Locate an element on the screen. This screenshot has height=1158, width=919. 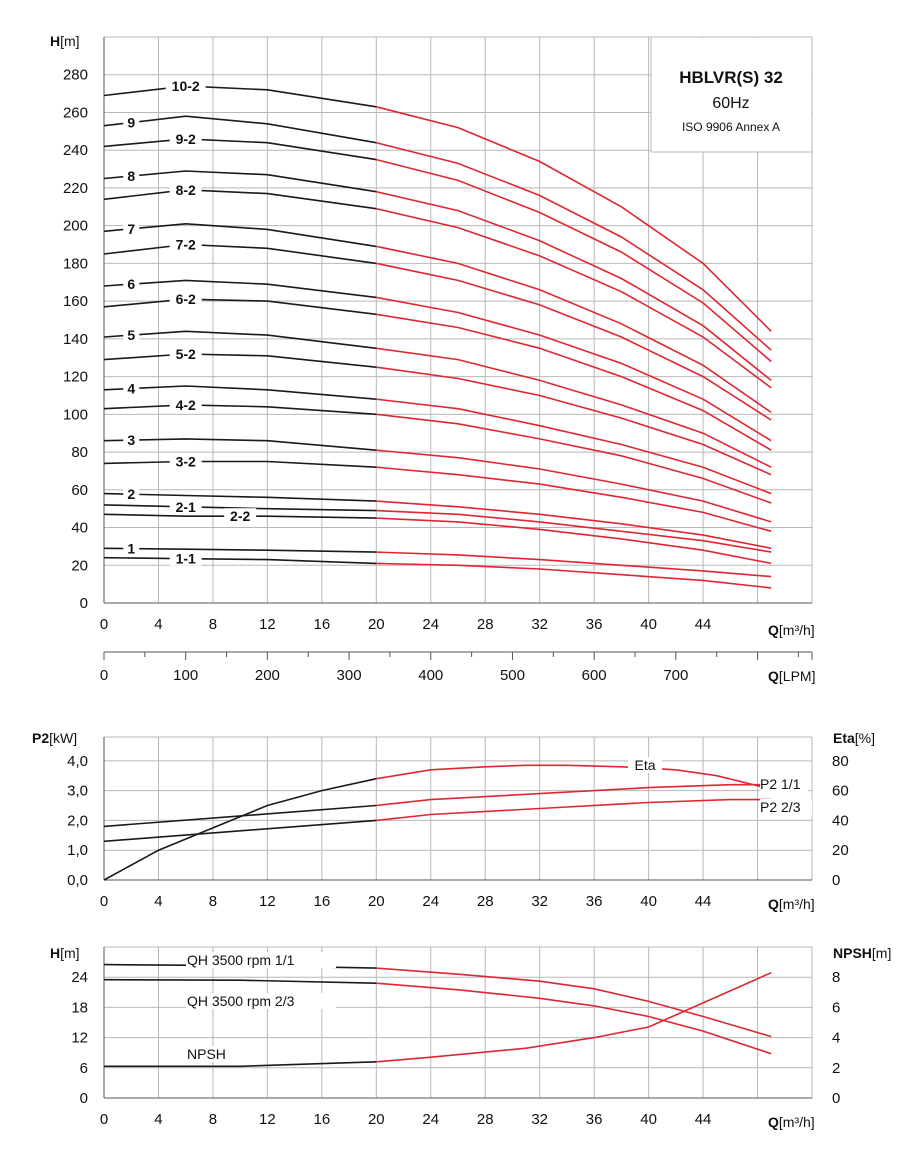
series-label: 4 is located at coordinates (131, 389).